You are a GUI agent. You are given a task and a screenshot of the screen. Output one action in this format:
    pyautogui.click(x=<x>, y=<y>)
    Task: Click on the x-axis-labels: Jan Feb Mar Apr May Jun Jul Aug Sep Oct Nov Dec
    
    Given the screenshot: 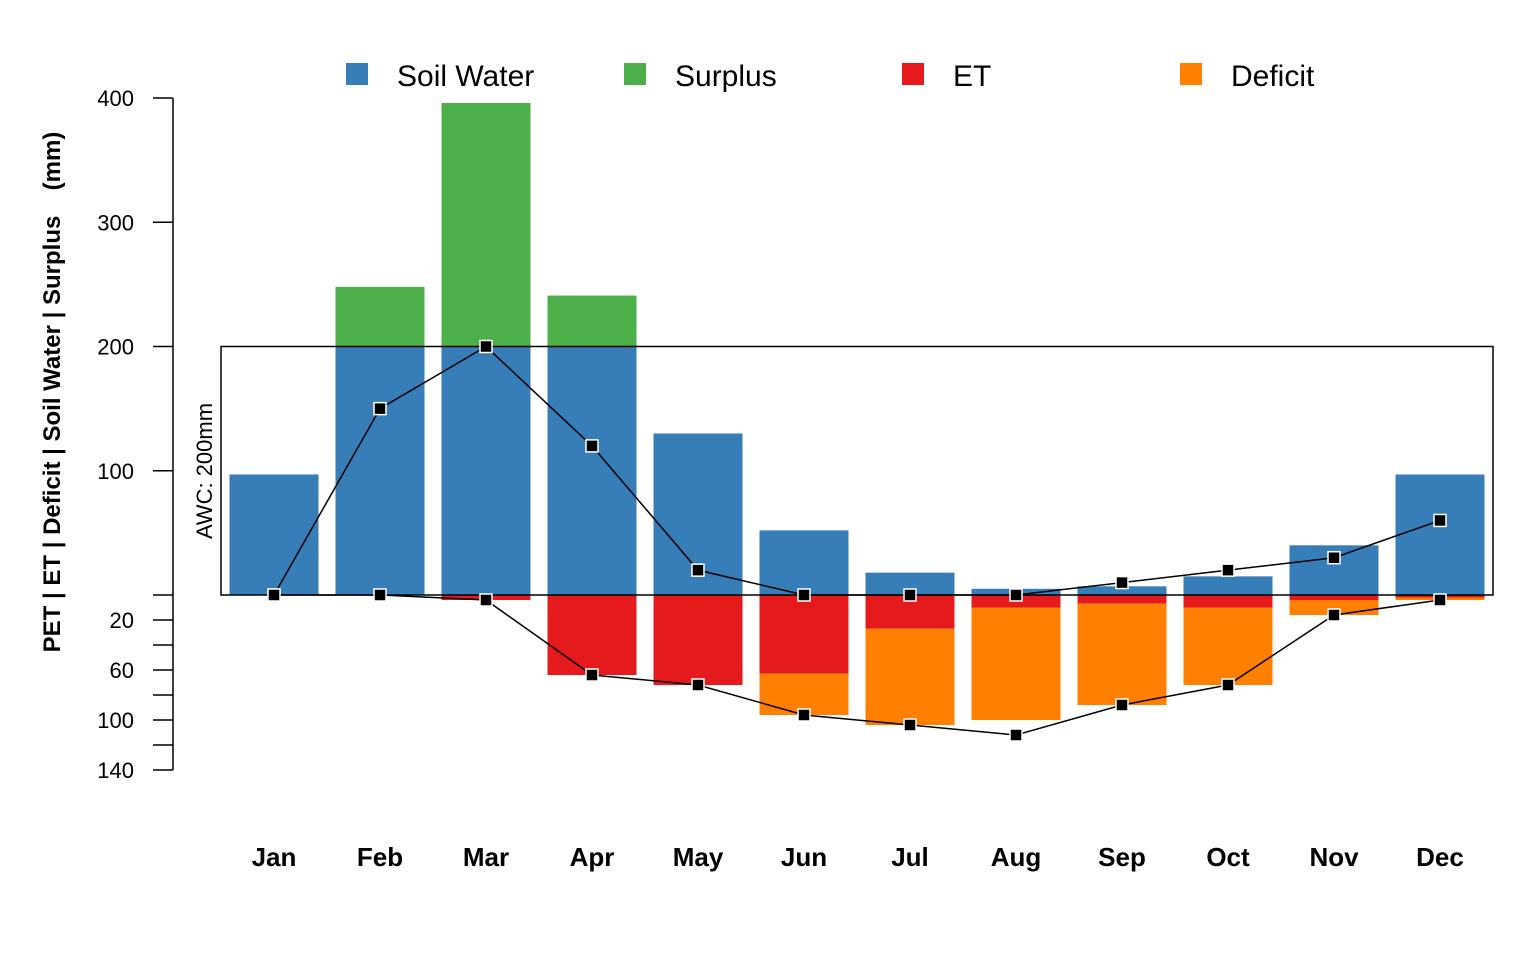 What is the action you would take?
    pyautogui.click(x=858, y=857)
    